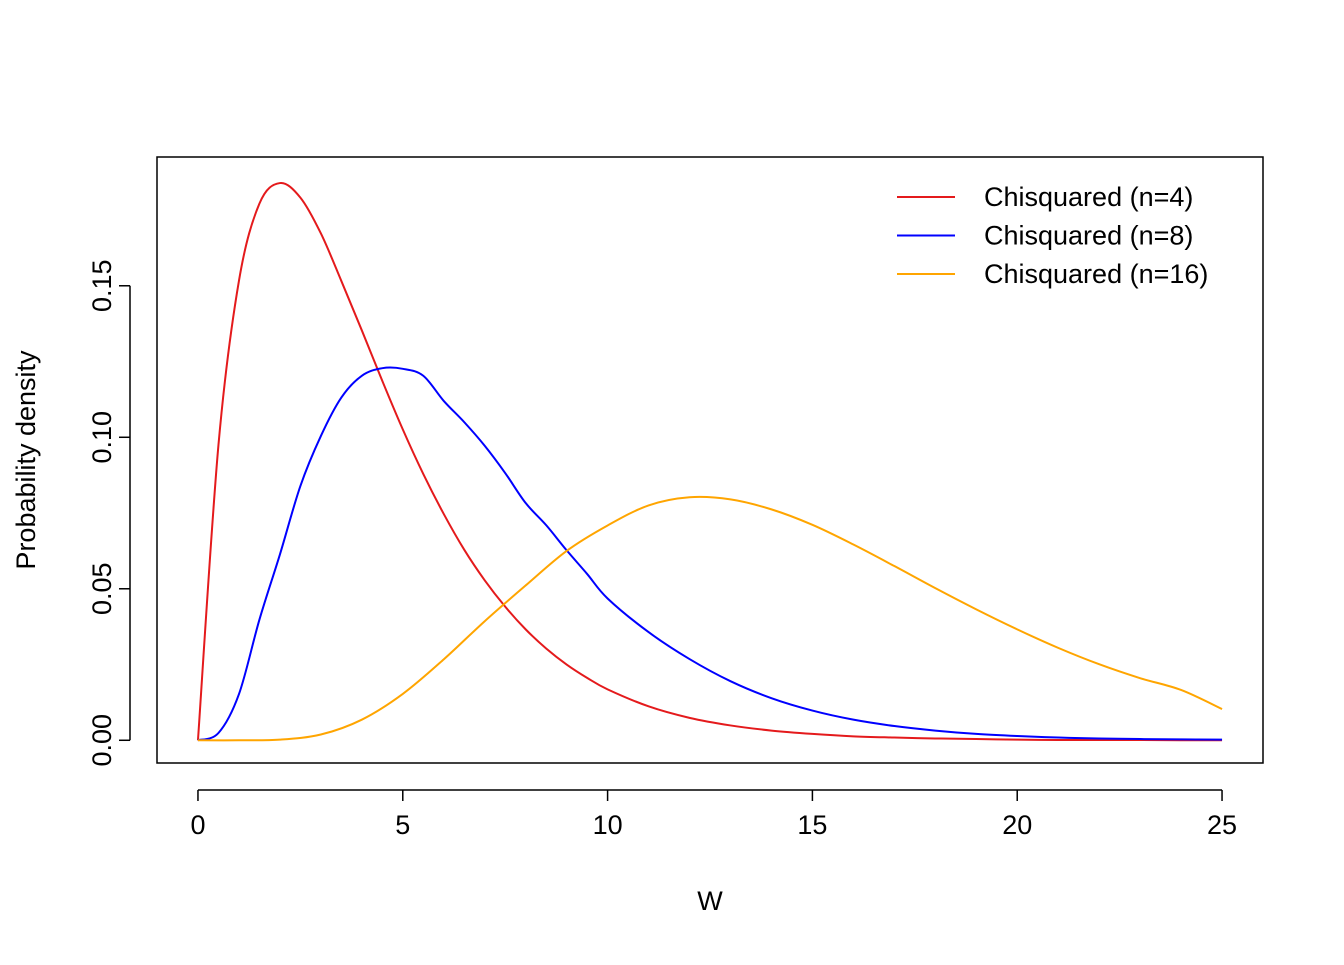 The image size is (1344, 965). I want to click on legend-label: Chisquared (n=16), so click(1096, 274).